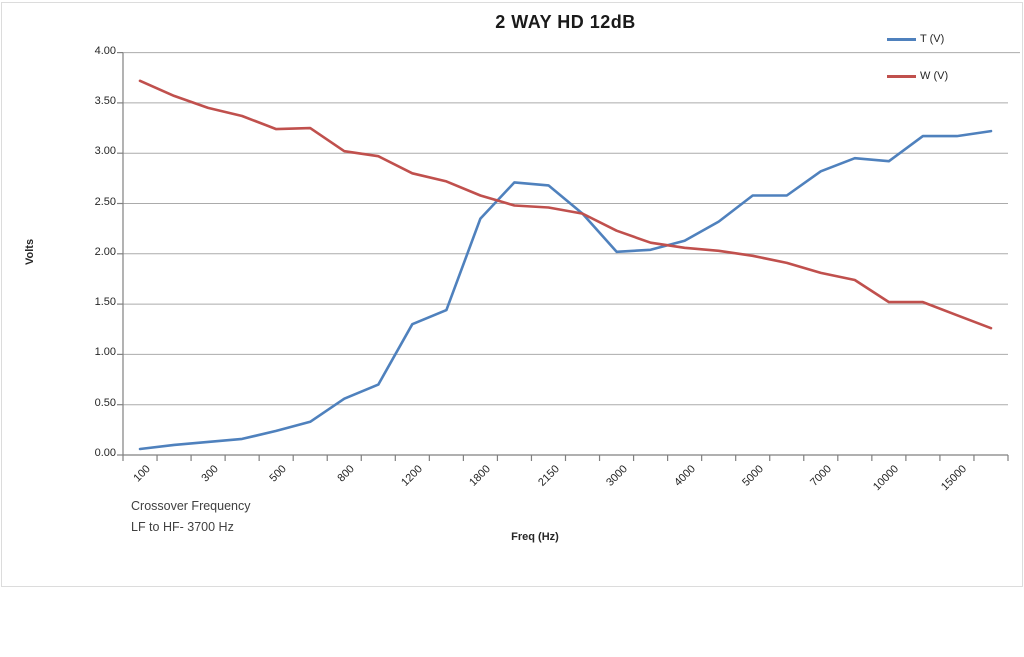 The image size is (1024, 657). Describe the element at coordinates (105, 151) in the screenshot. I see `y-axis-tick-label: 3.00` at that location.